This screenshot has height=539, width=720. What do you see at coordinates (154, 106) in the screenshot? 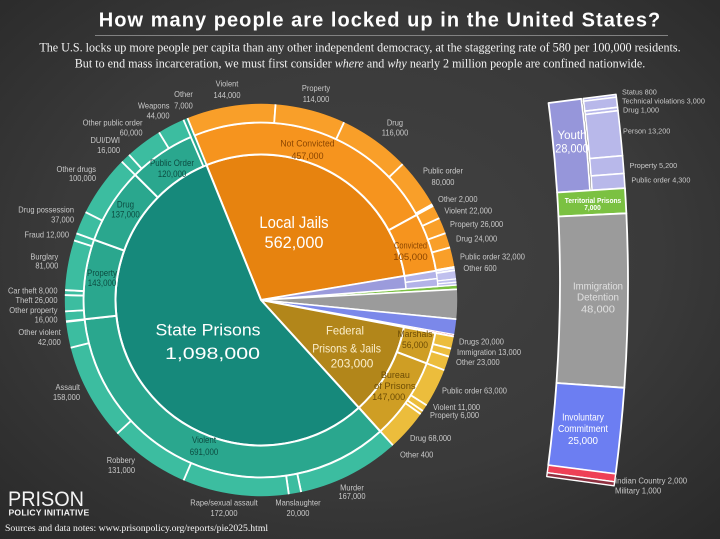
I see `svg-text: Weapons` at bounding box center [154, 106].